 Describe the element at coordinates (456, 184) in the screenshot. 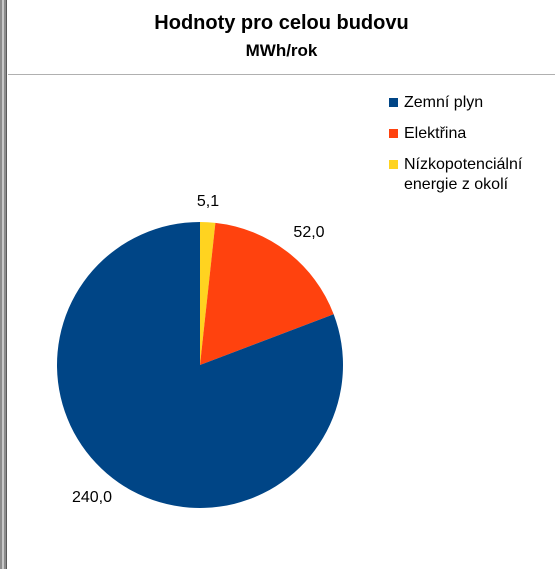

I see `legend-label-line: energie z okolí` at that location.